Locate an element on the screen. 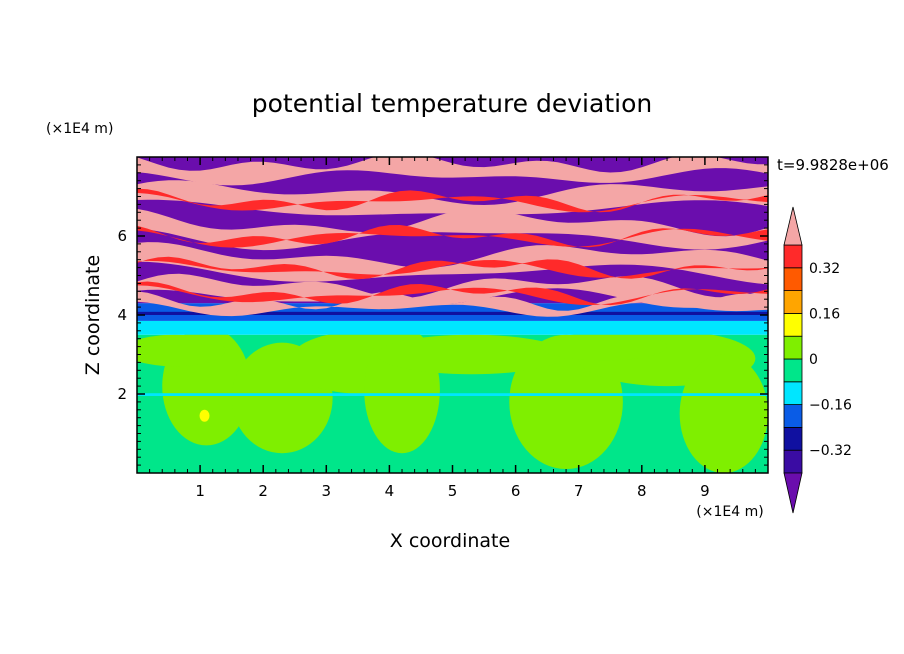  colorbar: 0.32 0.16 0 −0.16 −0.32 is located at coordinates (817, 360).